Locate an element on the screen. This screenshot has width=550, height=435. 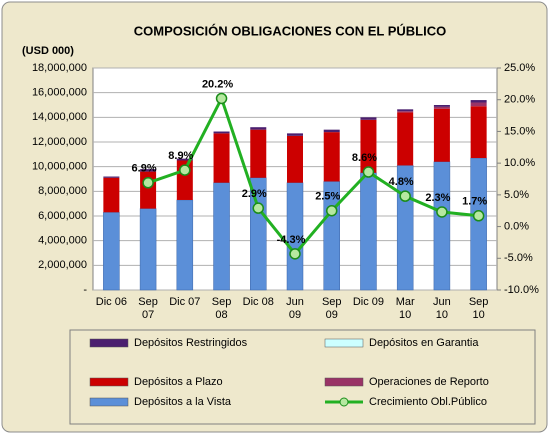
x-tick-label: Jun 09 is located at coordinates (295, 308).